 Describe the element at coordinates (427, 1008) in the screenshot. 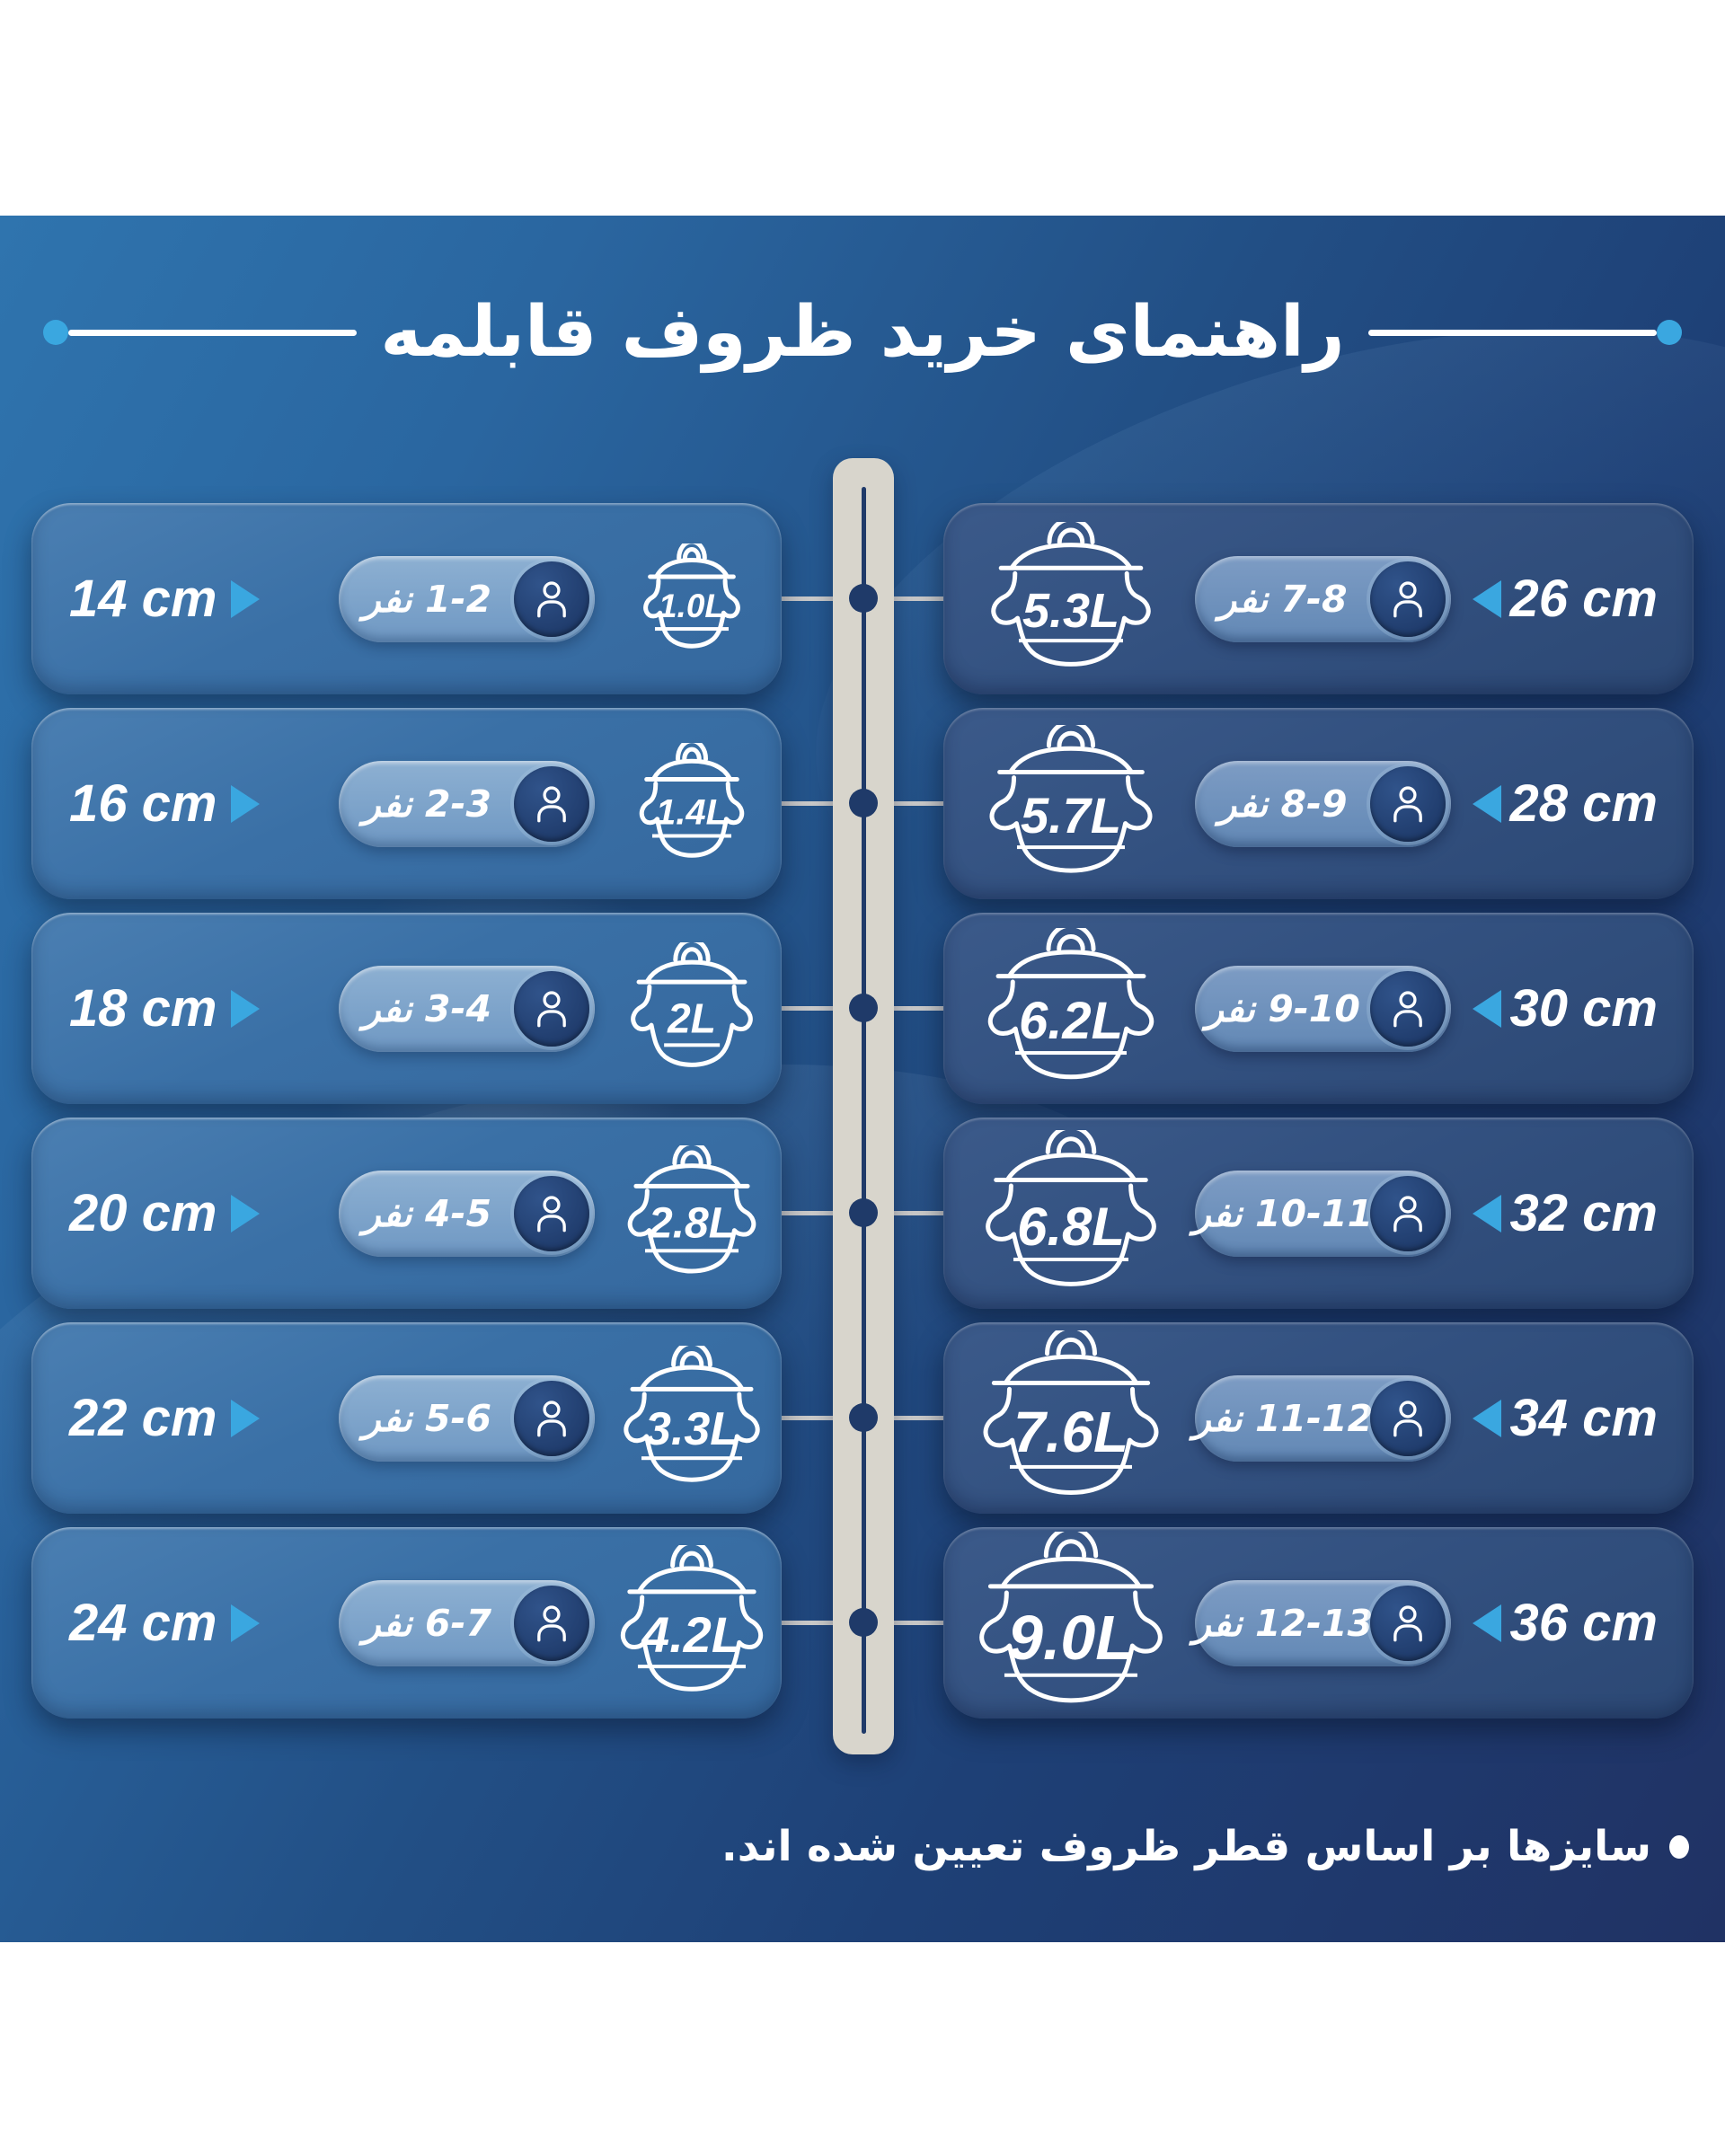

I see `people-count-label: 3-4 نفر` at that location.